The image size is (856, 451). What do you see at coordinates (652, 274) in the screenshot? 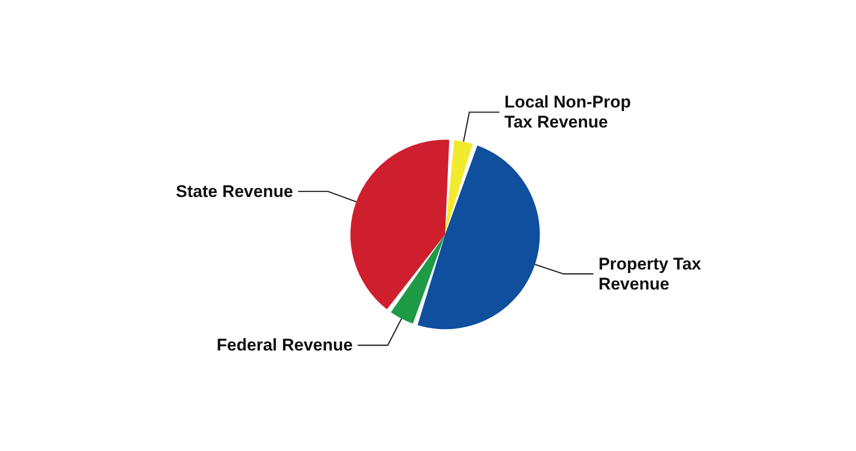
I see `slice-label: Property Tax Revenue` at bounding box center [652, 274].